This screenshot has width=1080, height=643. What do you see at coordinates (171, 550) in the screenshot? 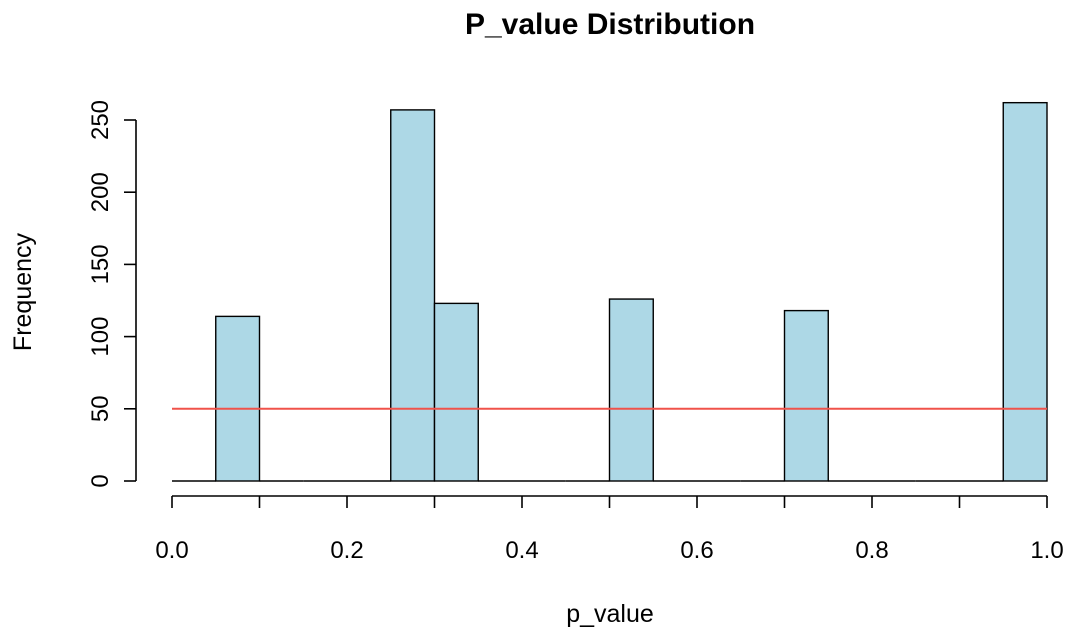
I see `x-tick-label: 0.0` at bounding box center [171, 550].